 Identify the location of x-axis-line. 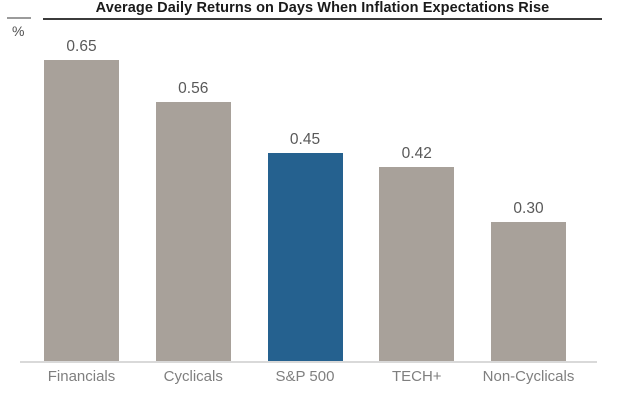
(308, 362).